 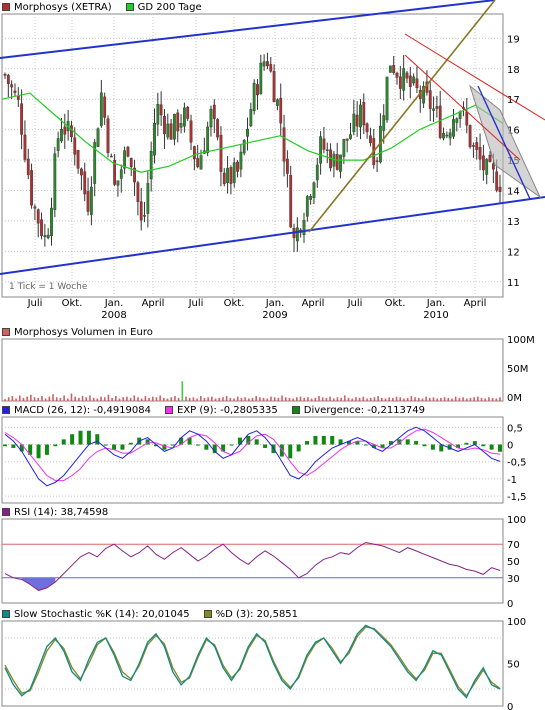 What do you see at coordinates (515, 428) in the screenshot?
I see `macd-y-tick-label: 0,5` at bounding box center [515, 428].